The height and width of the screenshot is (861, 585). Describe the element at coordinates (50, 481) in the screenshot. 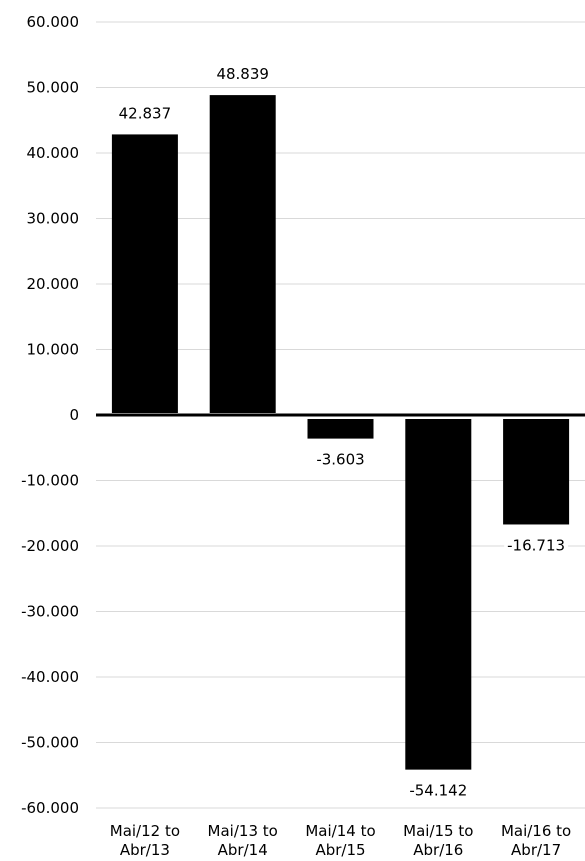

I see `y-tick-label: -10.000` at that location.